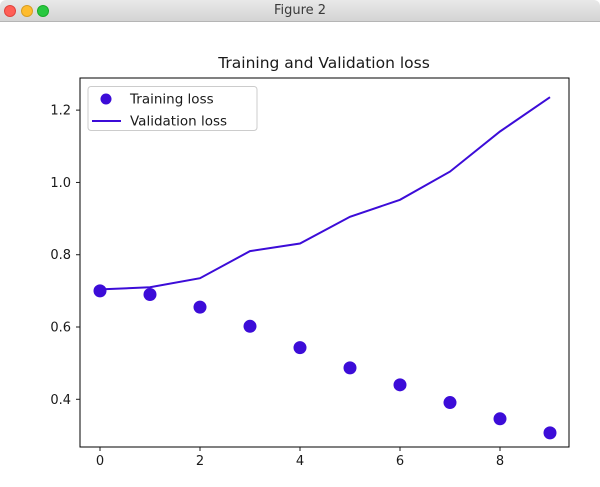 This screenshot has width=600, height=487. What do you see at coordinates (60, 400) in the screenshot?
I see `y-tick-label: 0.4` at bounding box center [60, 400].